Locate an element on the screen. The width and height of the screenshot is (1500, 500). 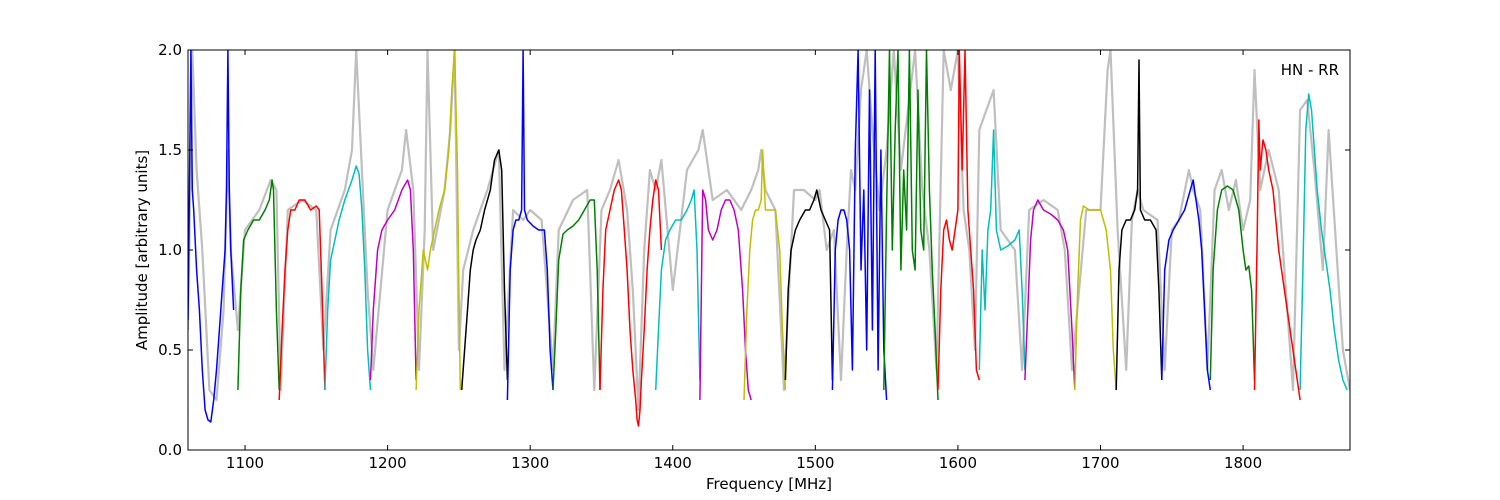
y-tick-label: 1.0 is located at coordinates (170, 250).